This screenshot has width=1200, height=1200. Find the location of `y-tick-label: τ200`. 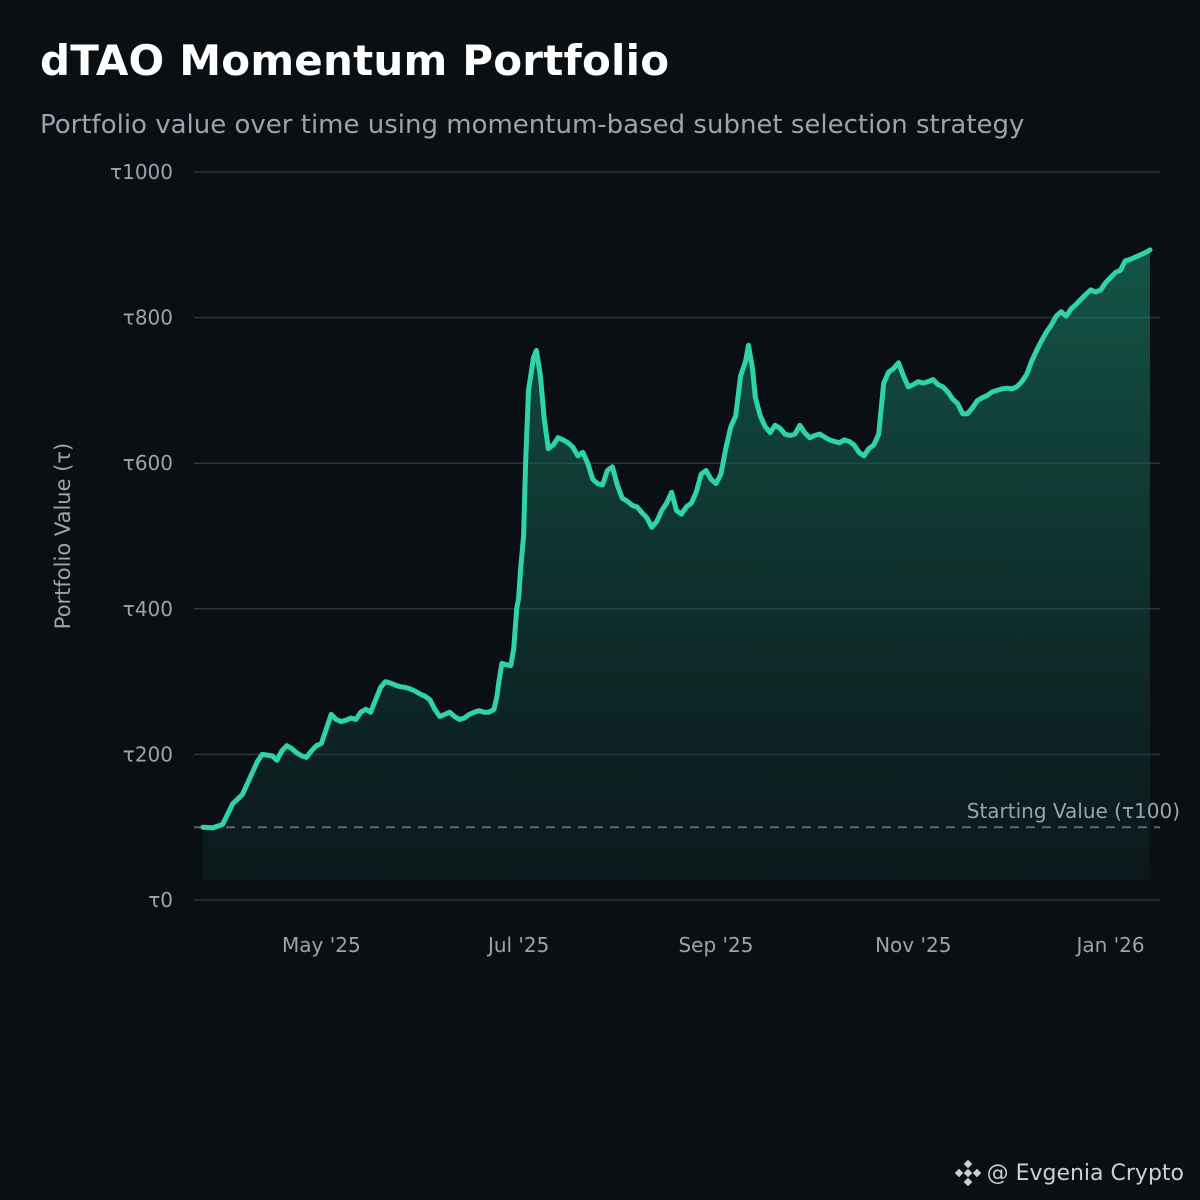

y-tick-label: τ200 is located at coordinates (148, 754).